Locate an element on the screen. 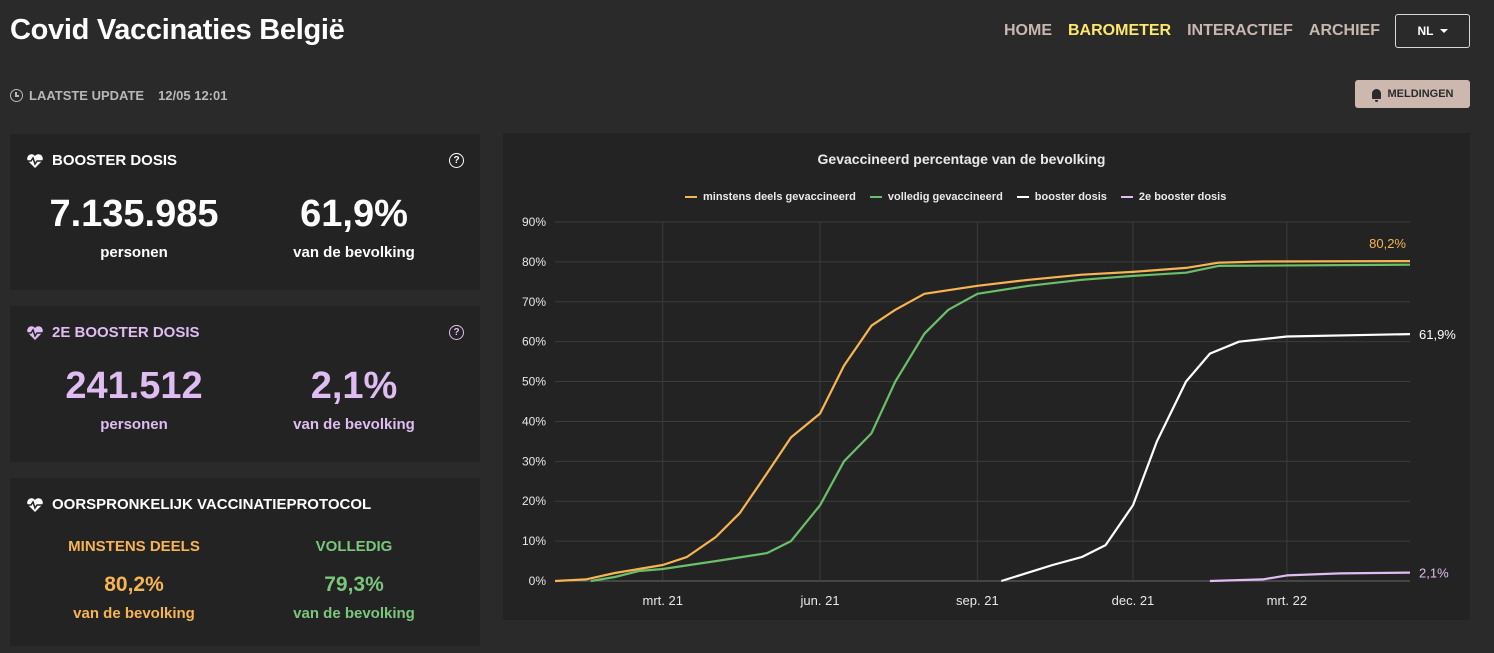  legend-label: volledig gevaccineerd is located at coordinates (945, 197).